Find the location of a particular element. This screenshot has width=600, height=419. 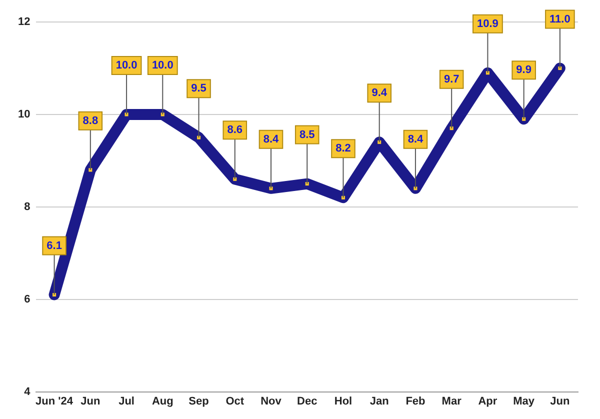

x-tick-label: Feb is located at coordinates (416, 401).